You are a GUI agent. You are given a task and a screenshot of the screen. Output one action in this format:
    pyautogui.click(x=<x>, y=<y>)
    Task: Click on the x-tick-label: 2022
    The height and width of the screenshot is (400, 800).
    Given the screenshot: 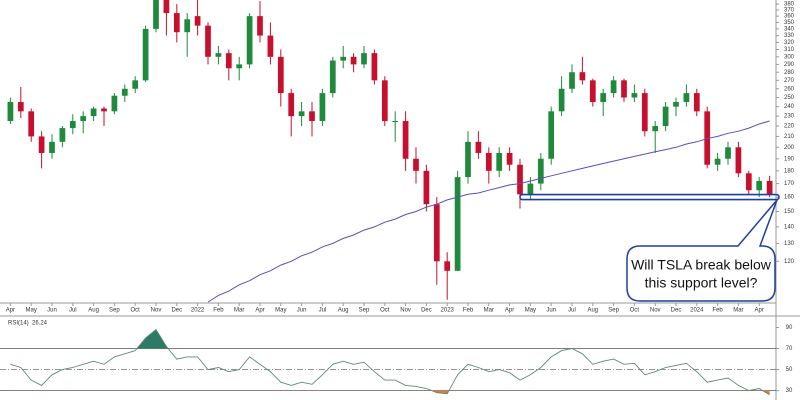 What is the action you would take?
    pyautogui.click(x=198, y=311)
    